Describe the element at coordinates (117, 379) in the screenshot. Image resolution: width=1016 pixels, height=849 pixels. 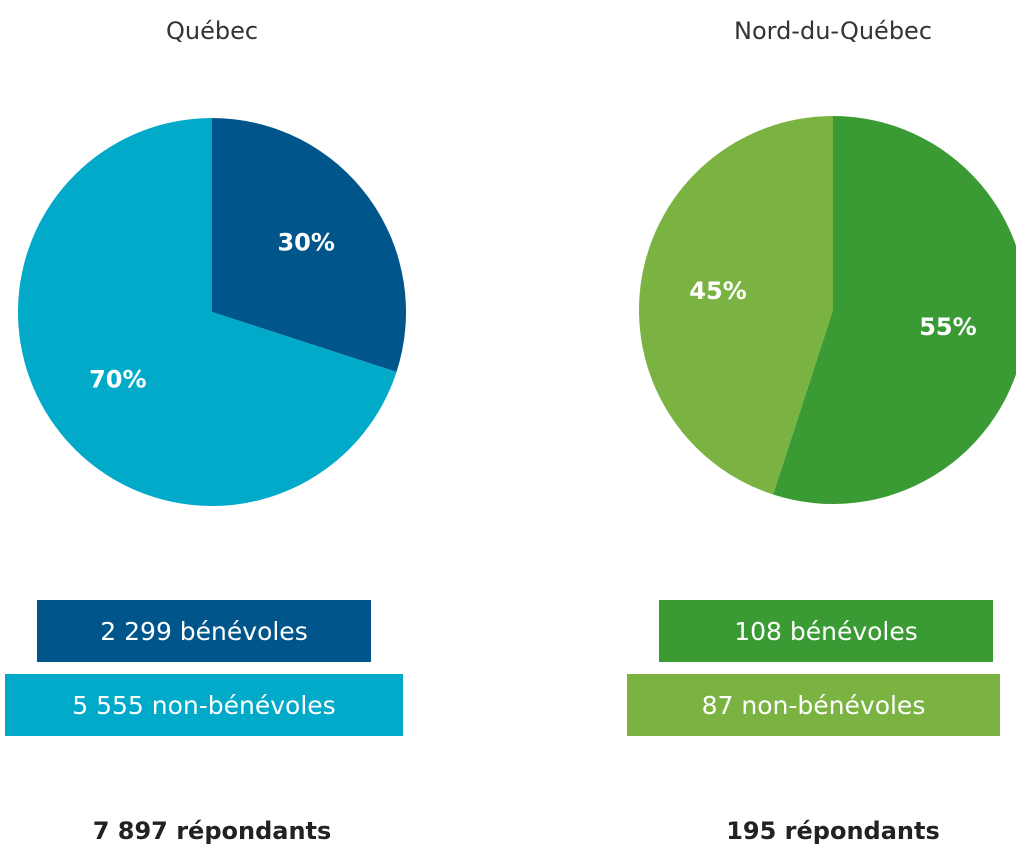
I see `slice-label: 70%` at that location.